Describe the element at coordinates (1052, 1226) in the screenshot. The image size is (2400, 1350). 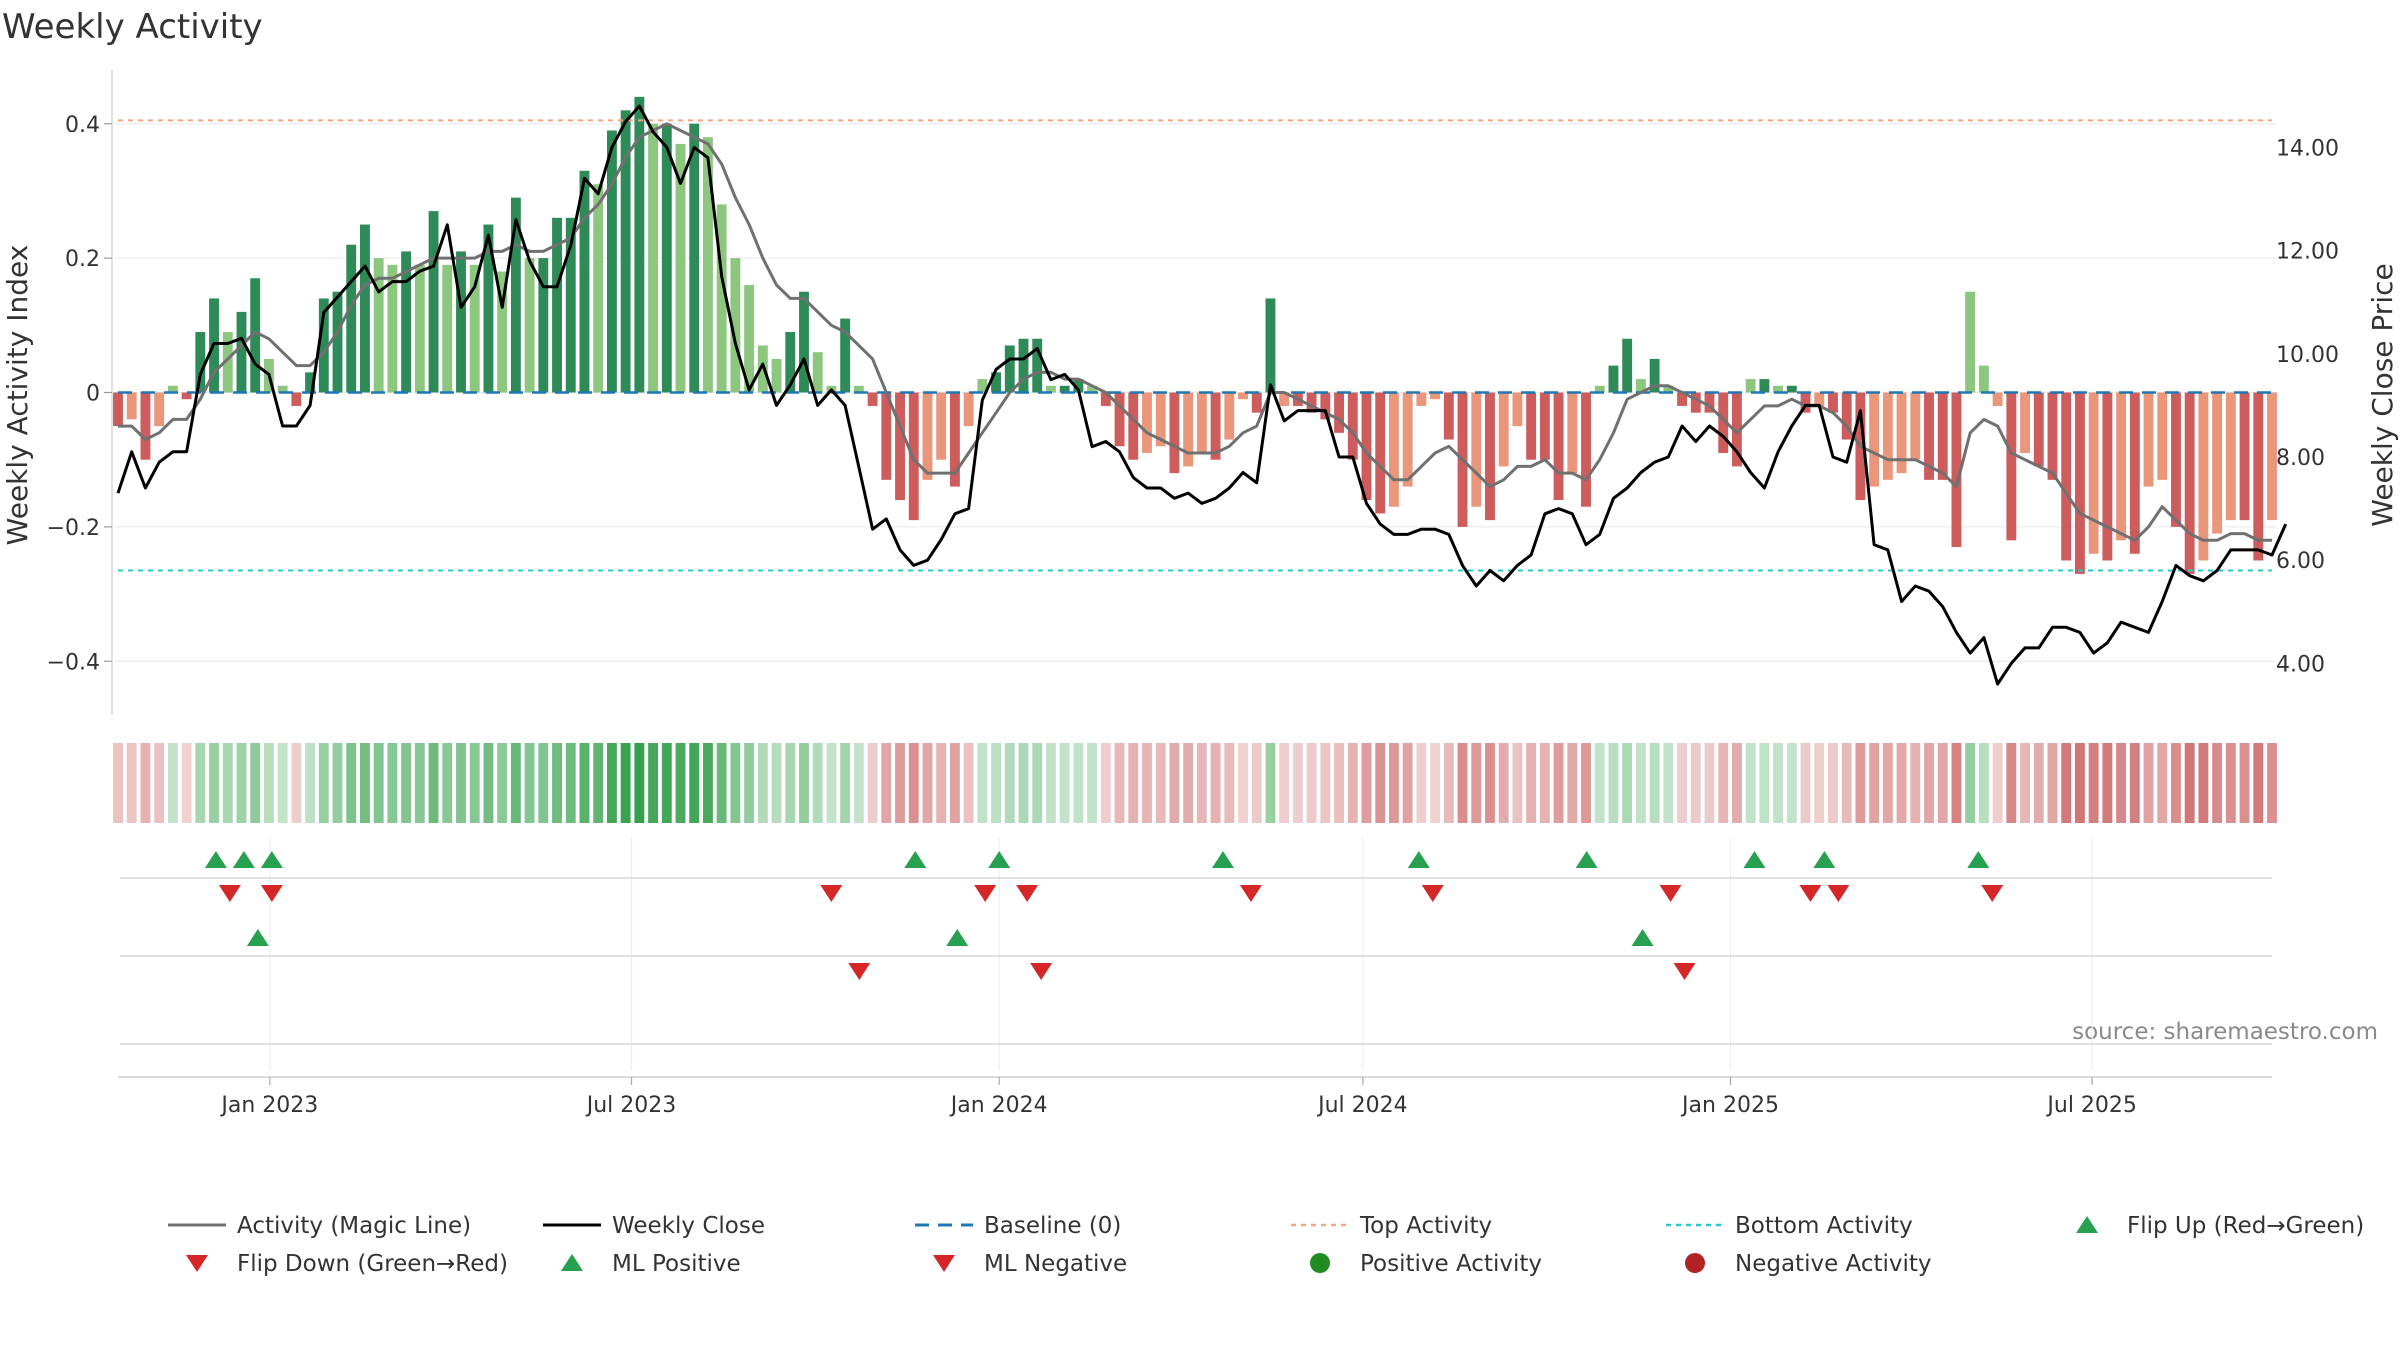
I see `legend-label: Baseline (0)` at that location.